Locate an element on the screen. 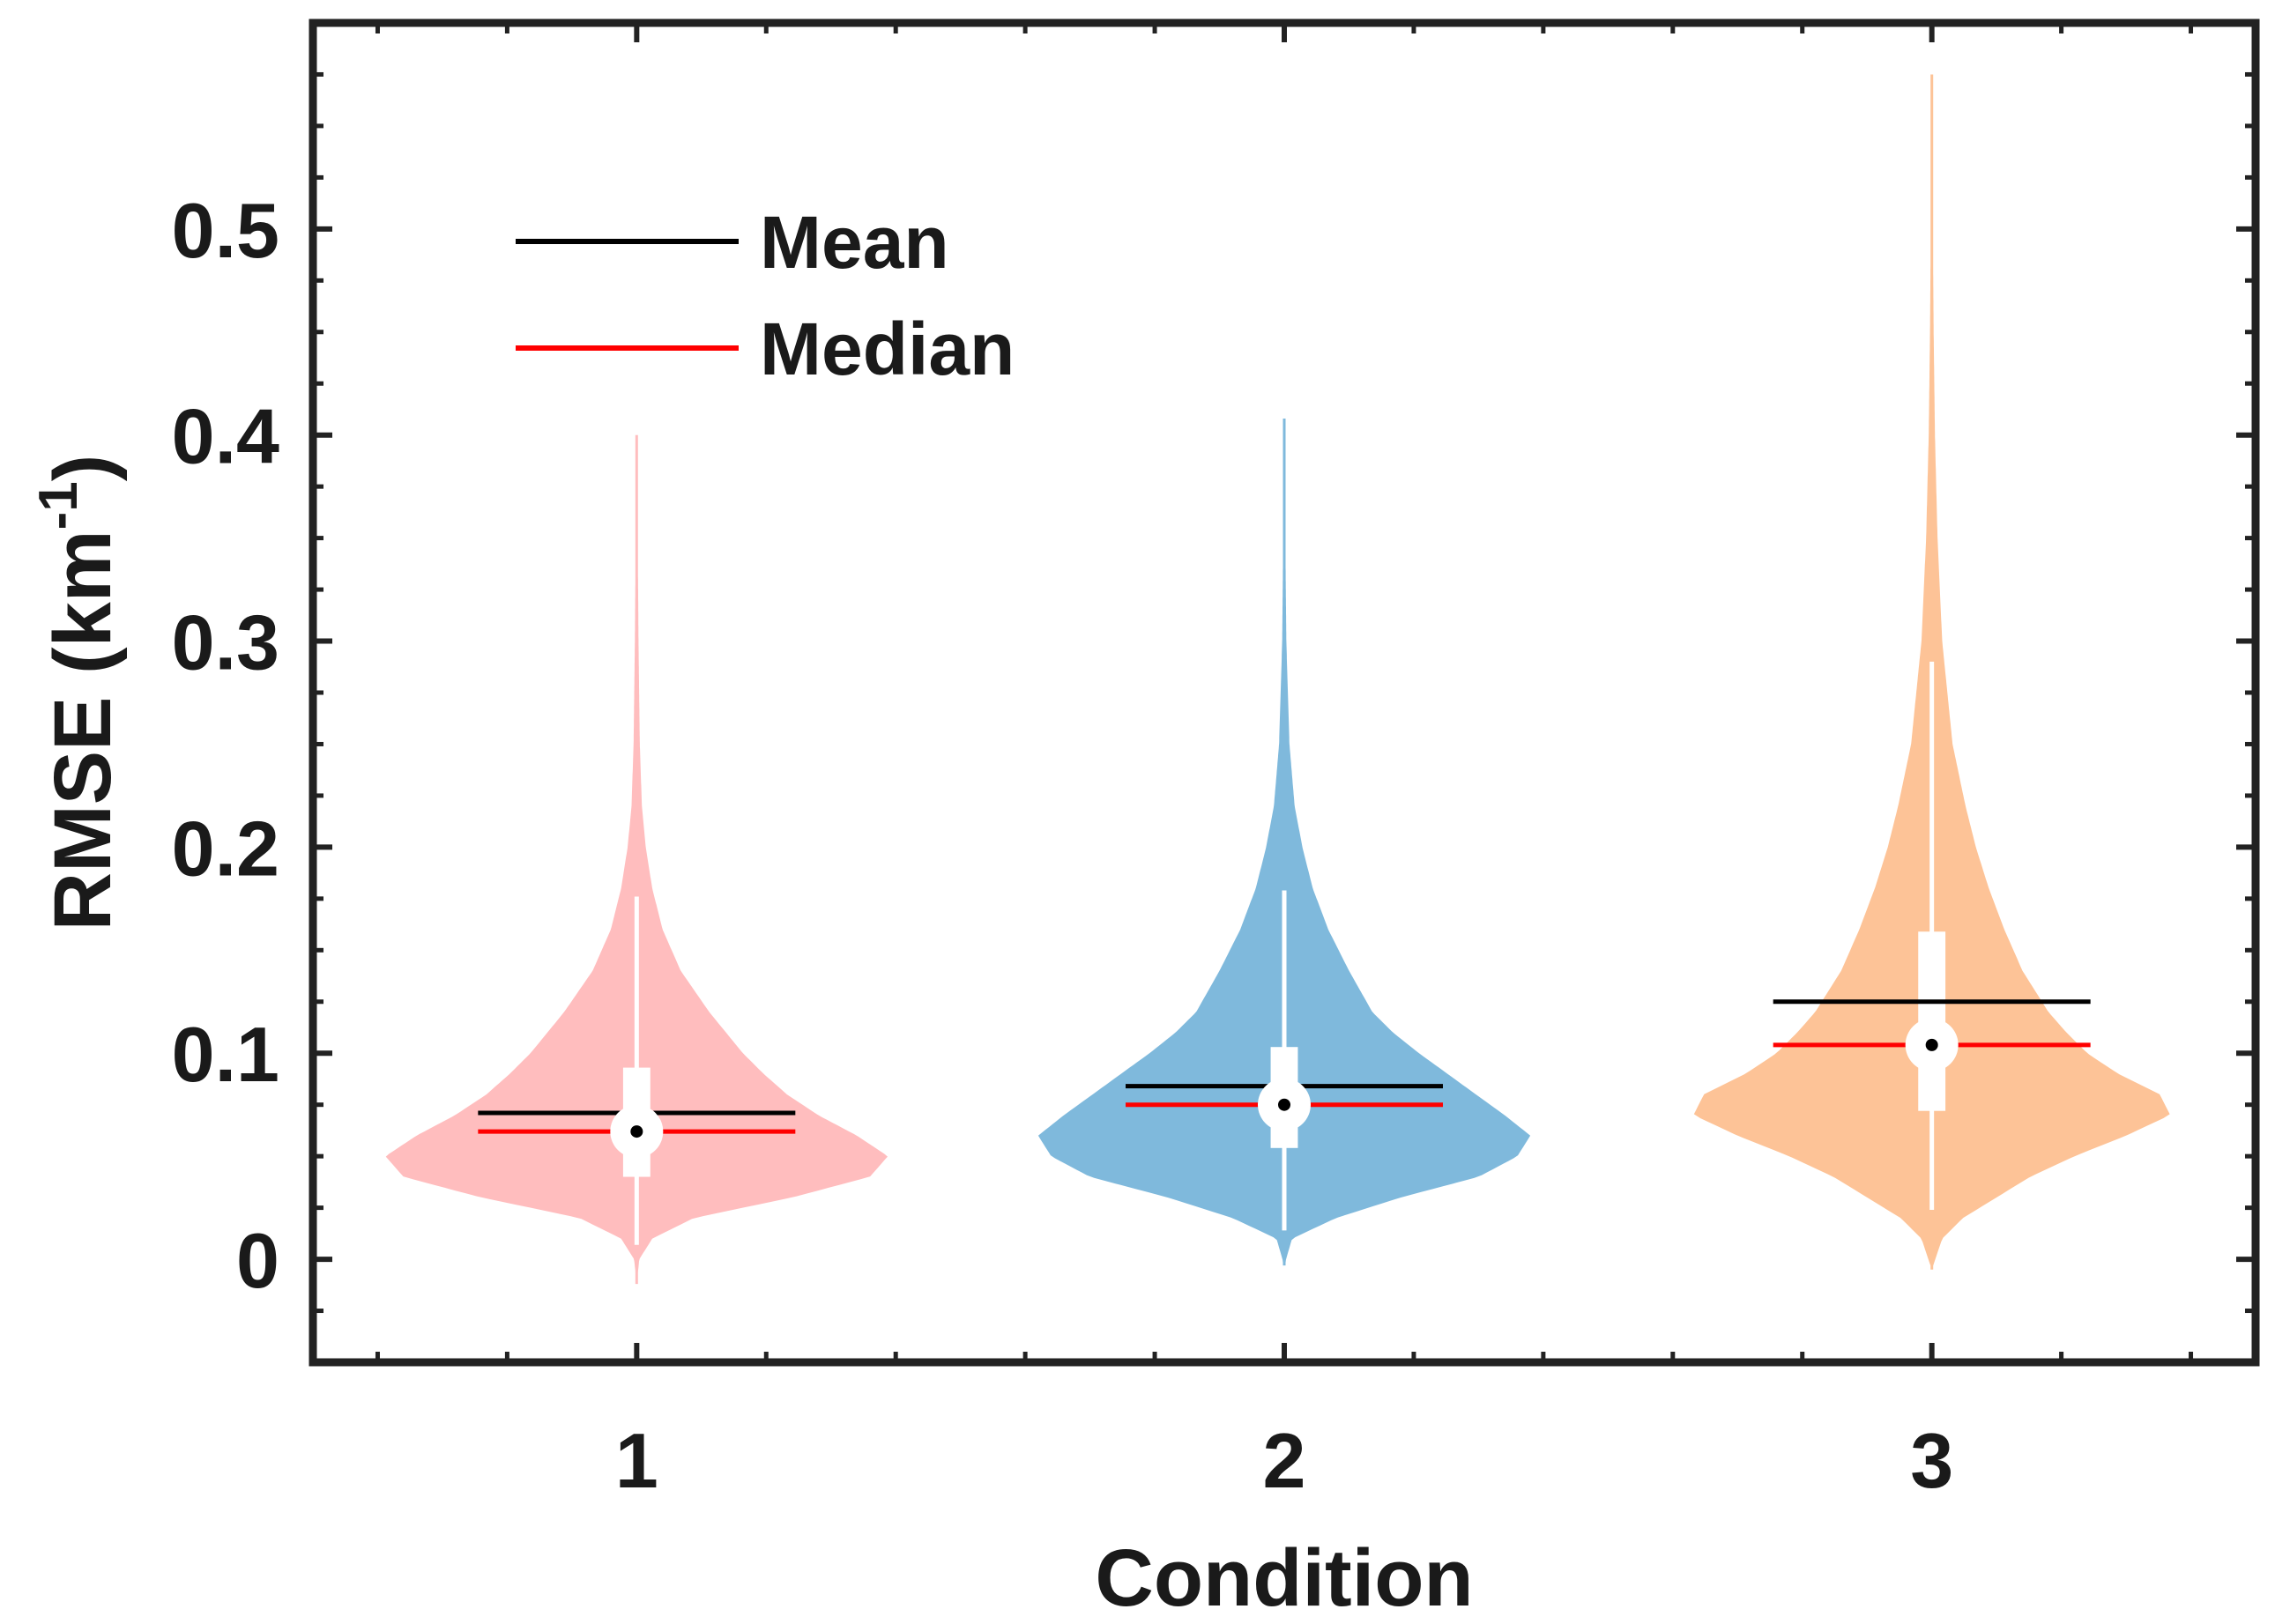  ytick-label-1: 0.1 is located at coordinates (225, 1054).